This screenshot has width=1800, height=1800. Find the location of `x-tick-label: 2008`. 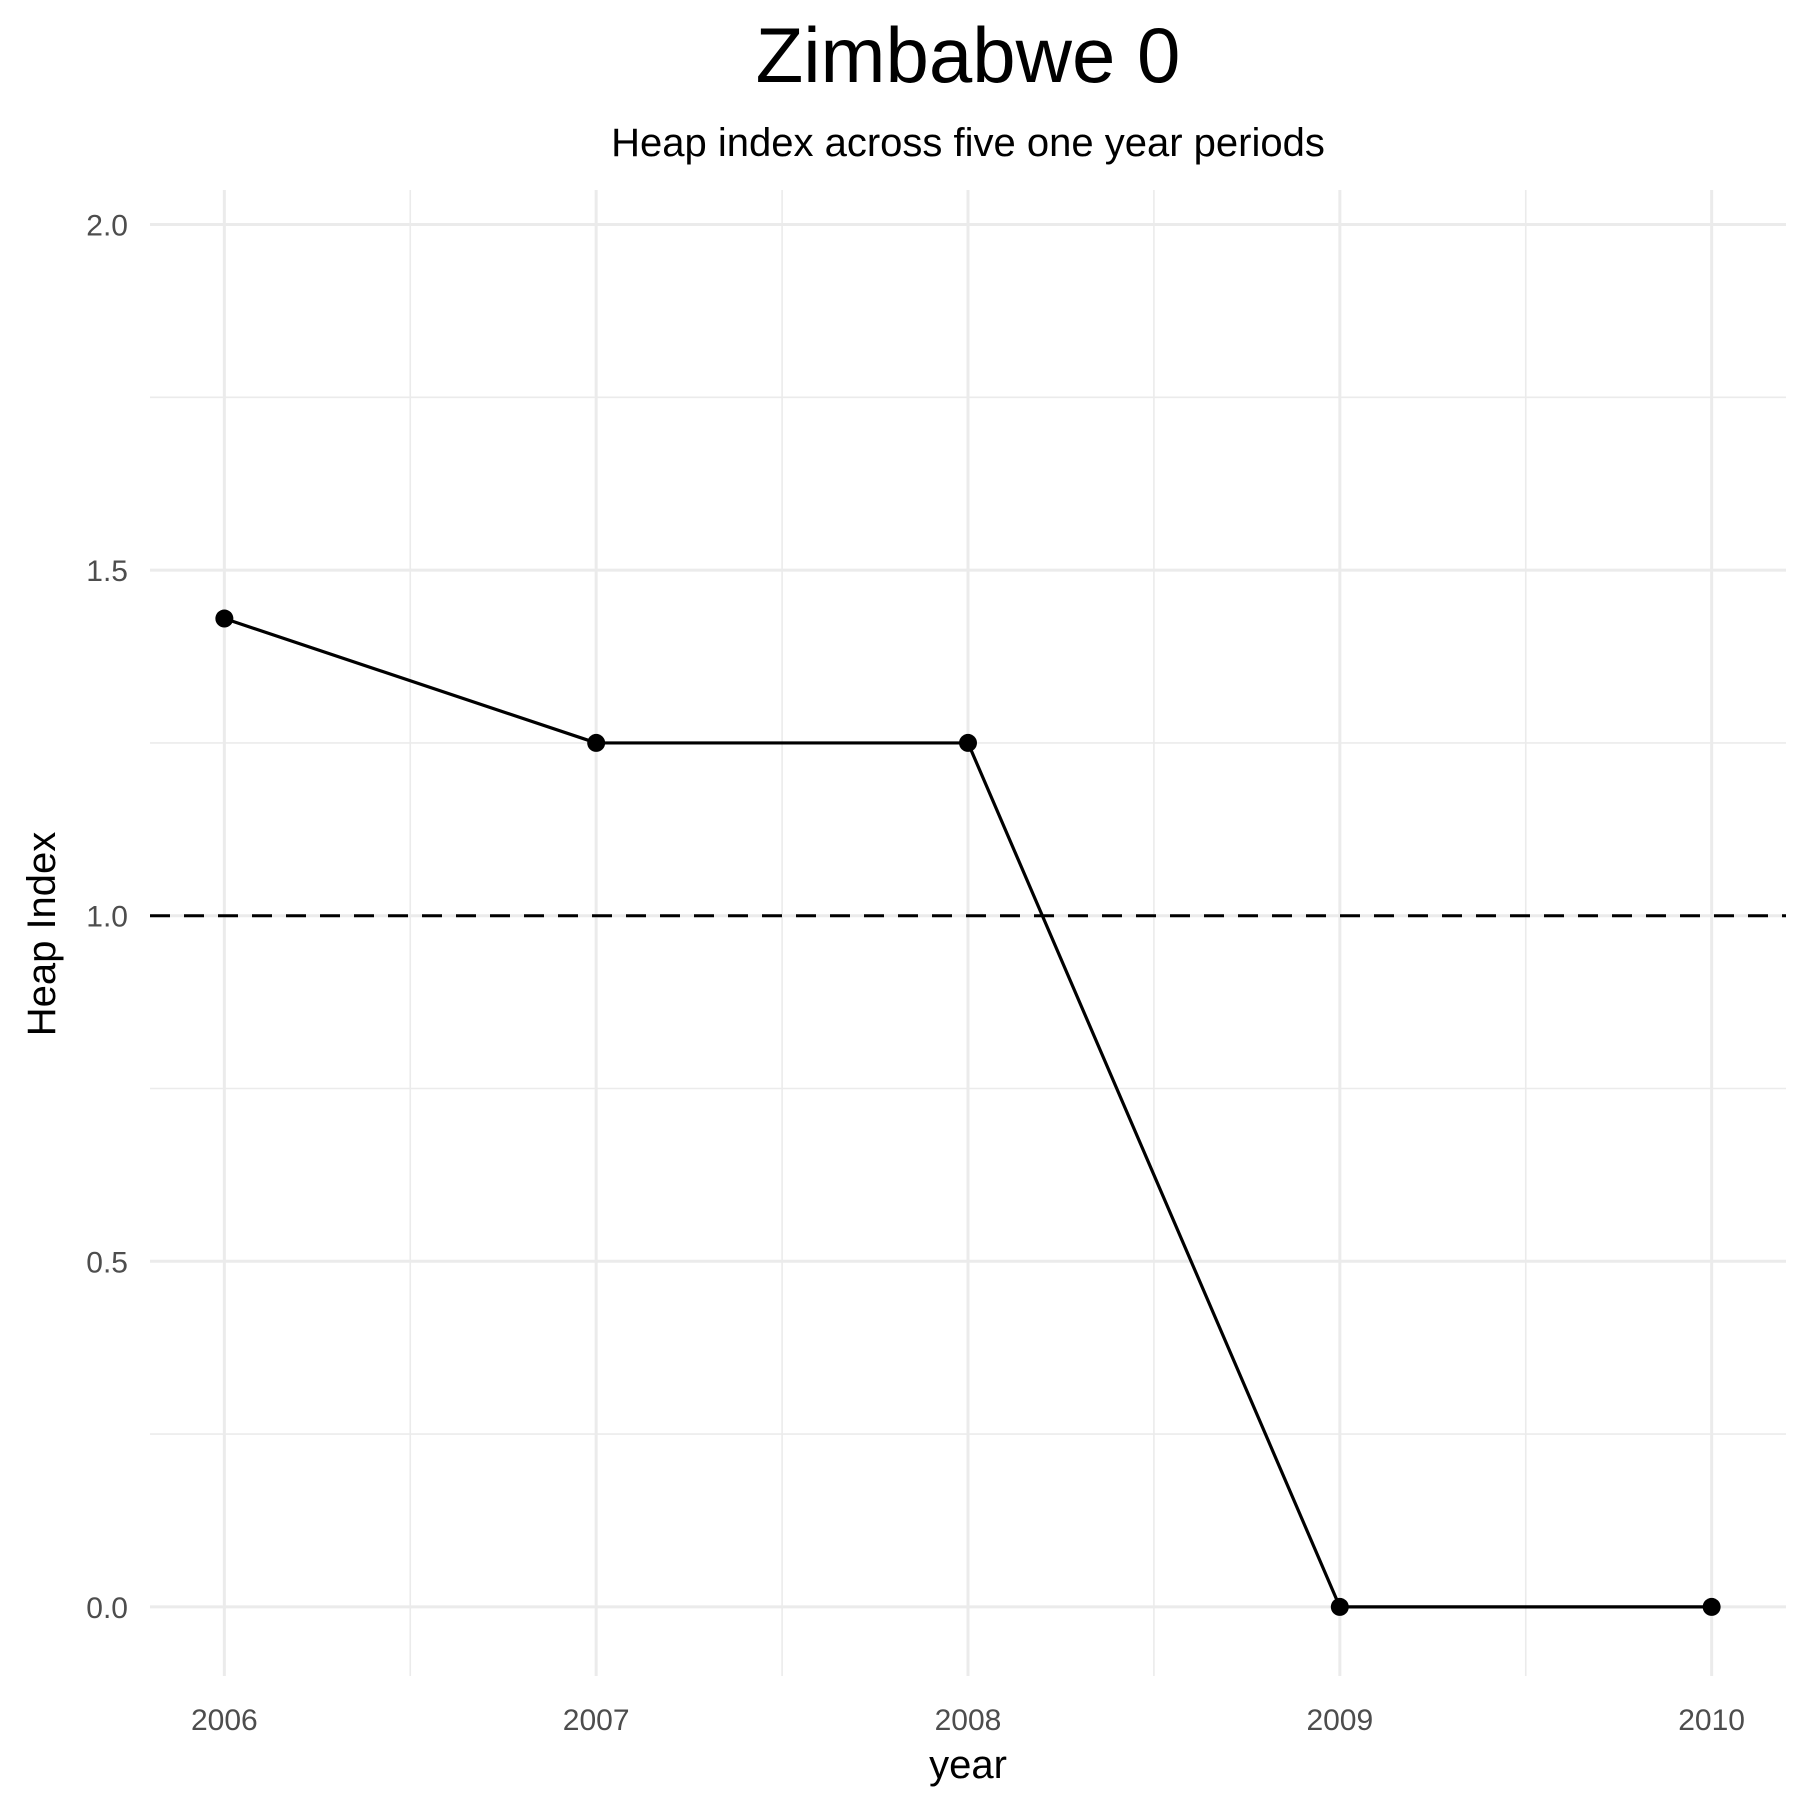

x-tick-label: 2008 is located at coordinates (968, 1720).